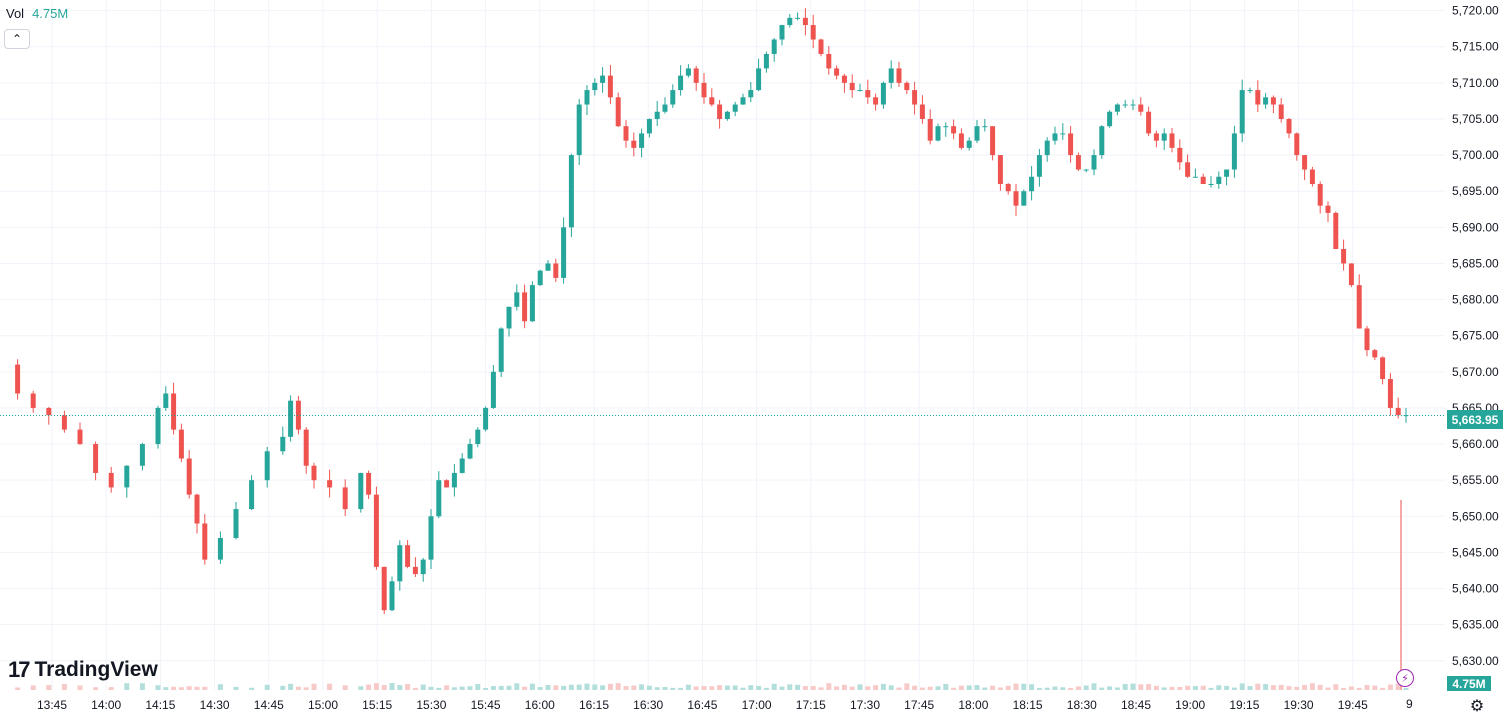  Describe the element at coordinates (1405, 678) in the screenshot. I see `lightning-icon: ⚡` at that location.